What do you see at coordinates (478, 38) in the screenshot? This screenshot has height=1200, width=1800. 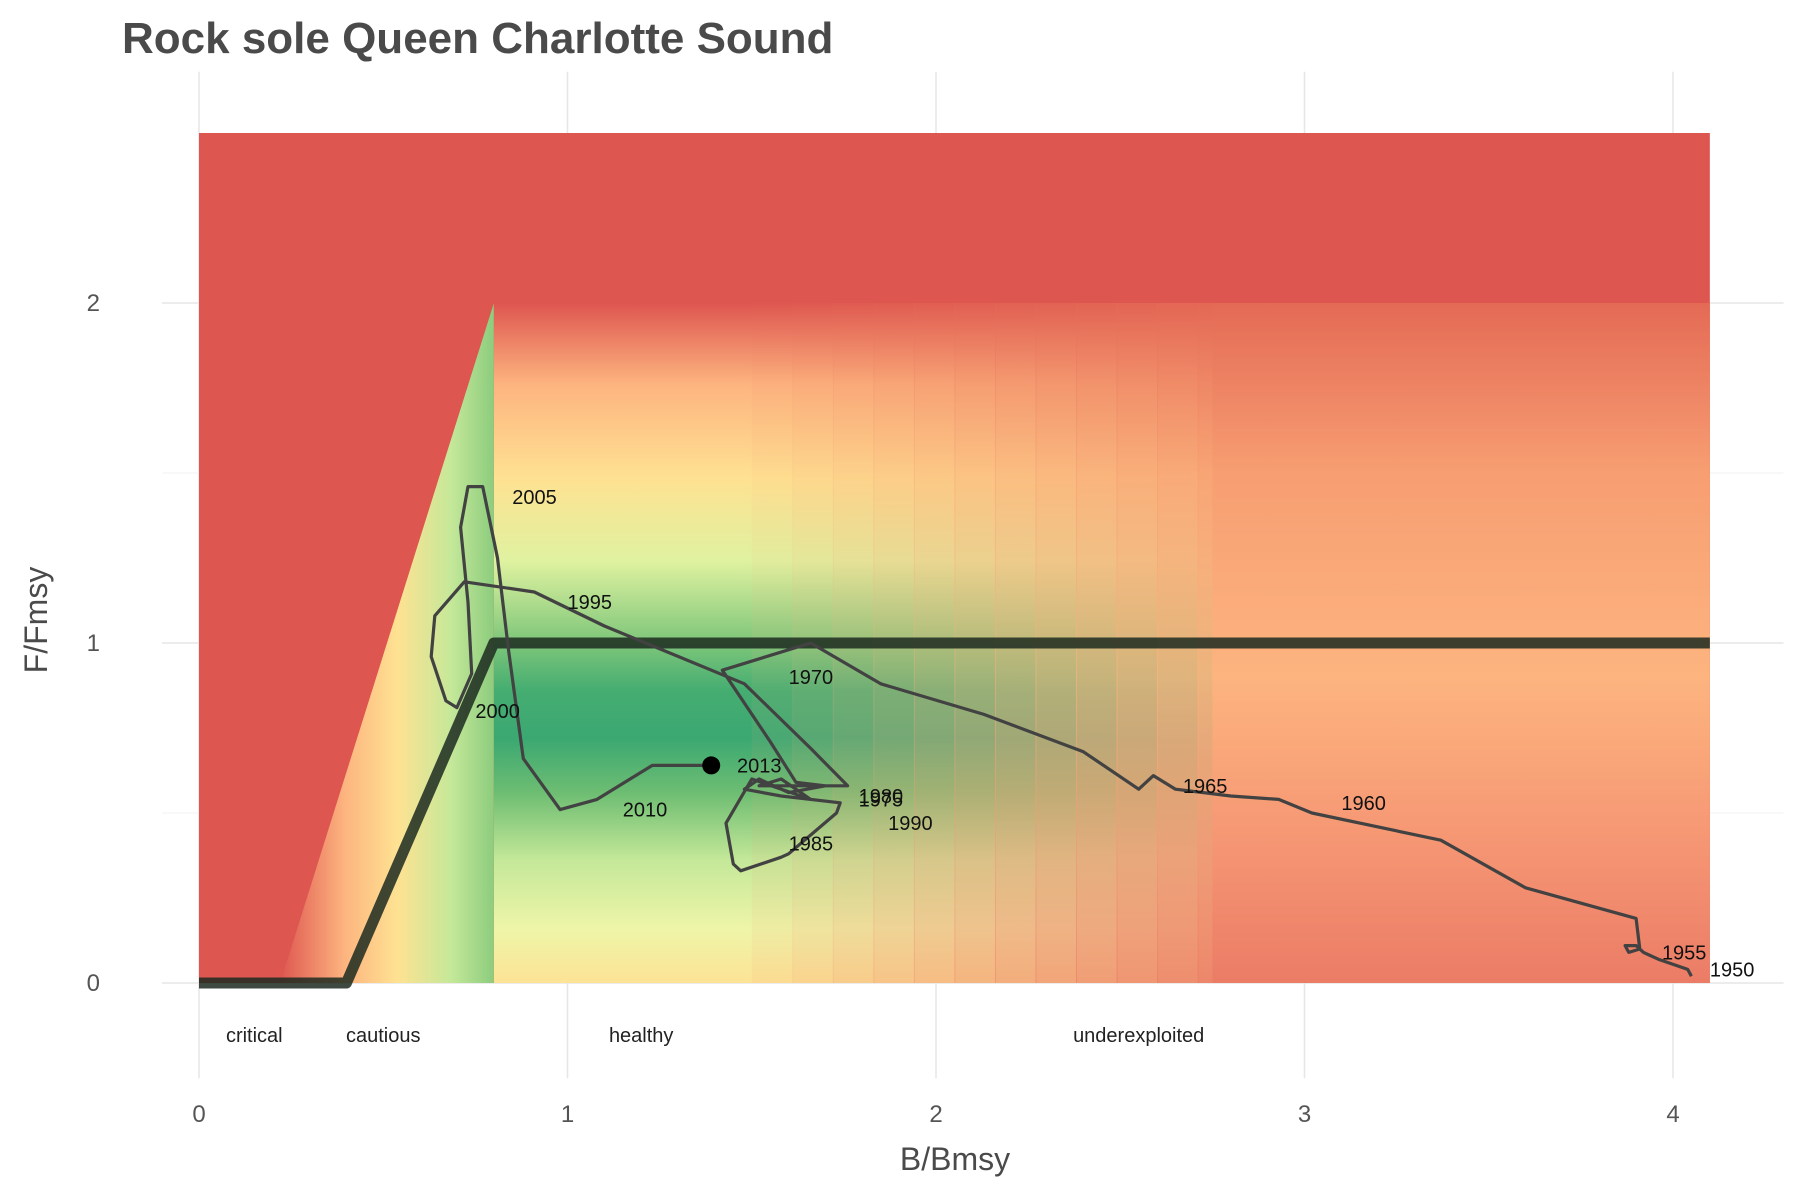 I see `chart-title: Rock sole Queen Charlotte Sound` at bounding box center [478, 38].